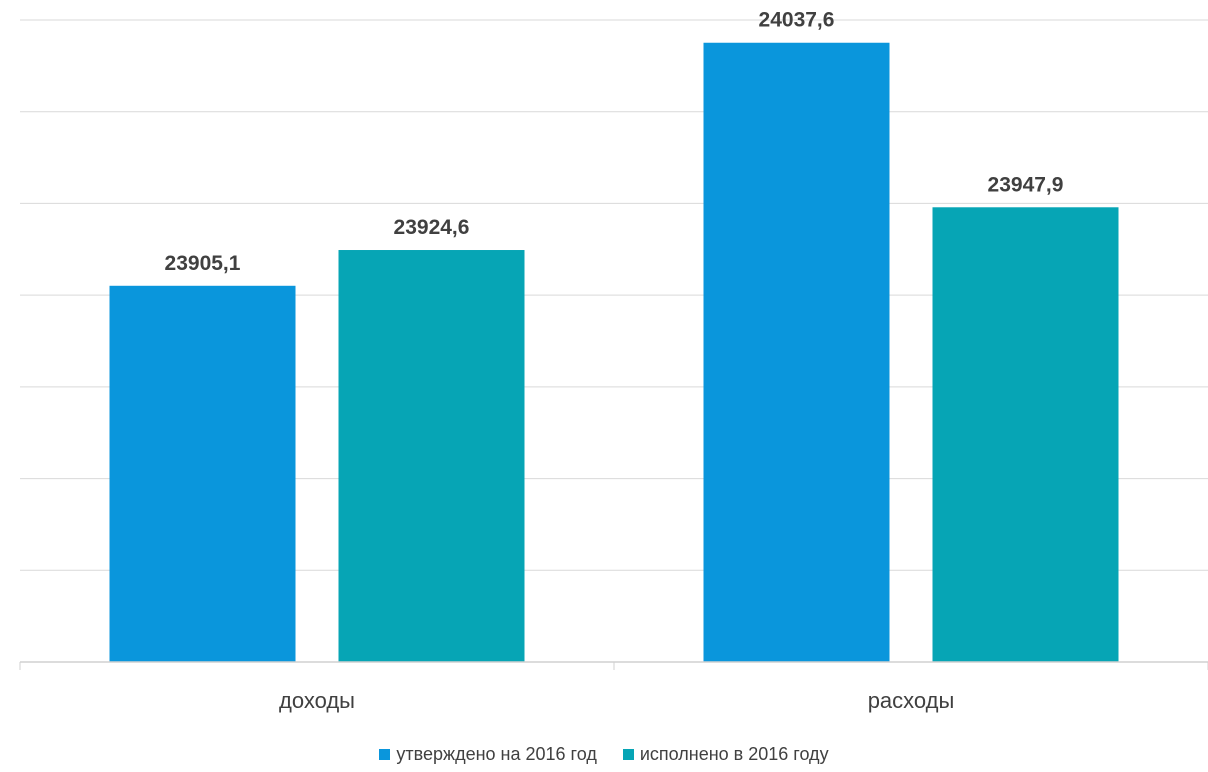  Describe the element at coordinates (1026, 184) in the screenshot. I see `data-label: 23947,9` at that location.